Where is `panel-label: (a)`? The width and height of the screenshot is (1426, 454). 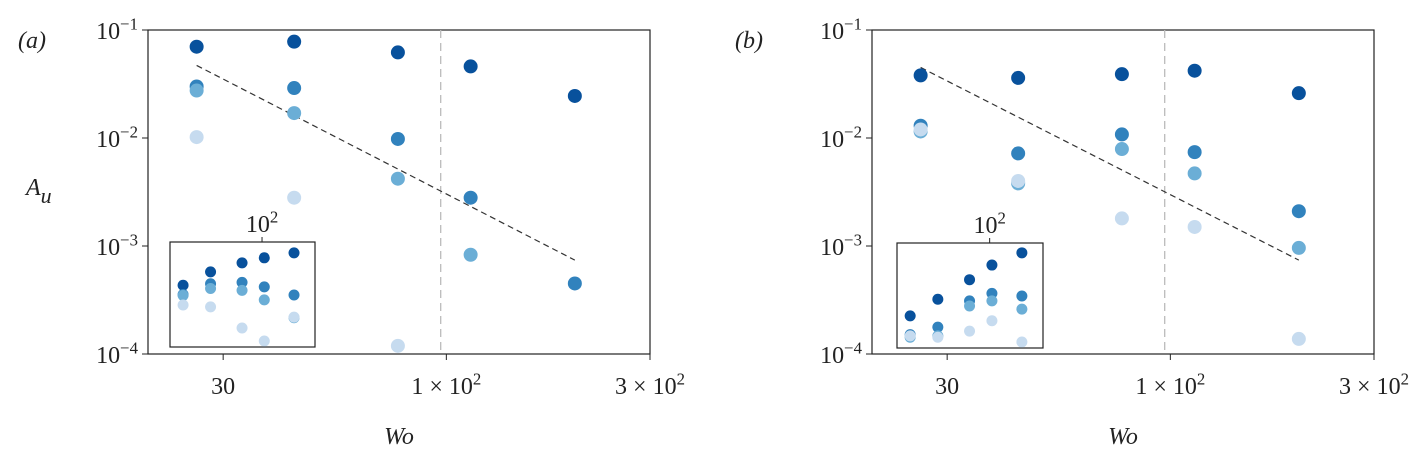
panel-label: (a) is located at coordinates (32, 41).